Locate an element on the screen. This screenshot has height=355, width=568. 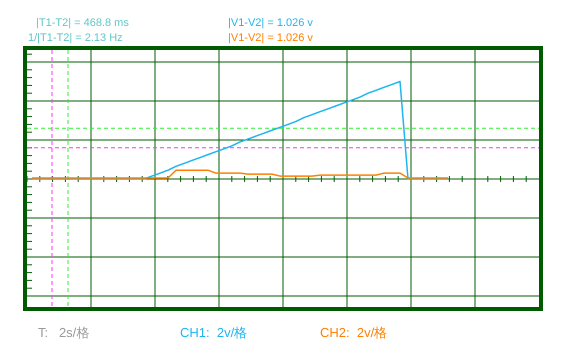
text: 1/|T1-T2| = 2.13 Hz is located at coordinates (75, 38).